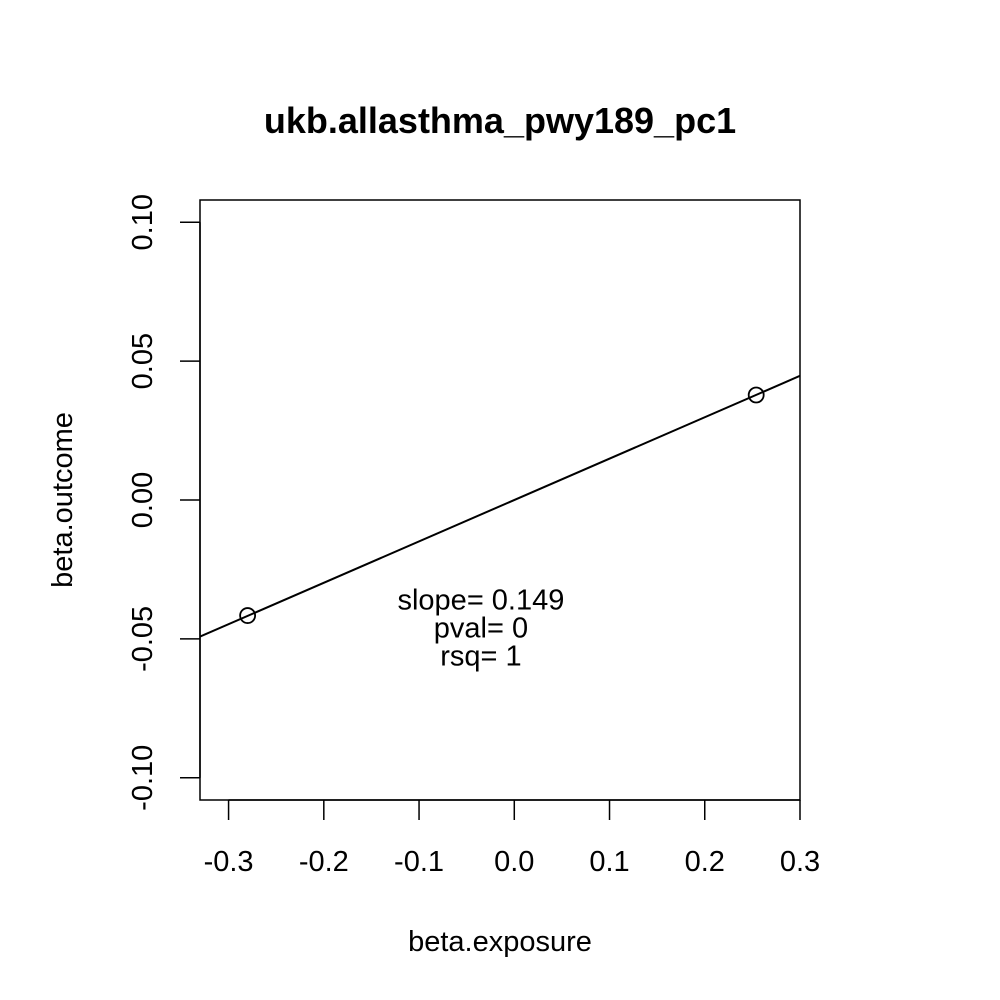 The height and width of the screenshot is (1000, 1000). What do you see at coordinates (143, 222) in the screenshot?
I see `y-tick-label: 0.10` at bounding box center [143, 222].